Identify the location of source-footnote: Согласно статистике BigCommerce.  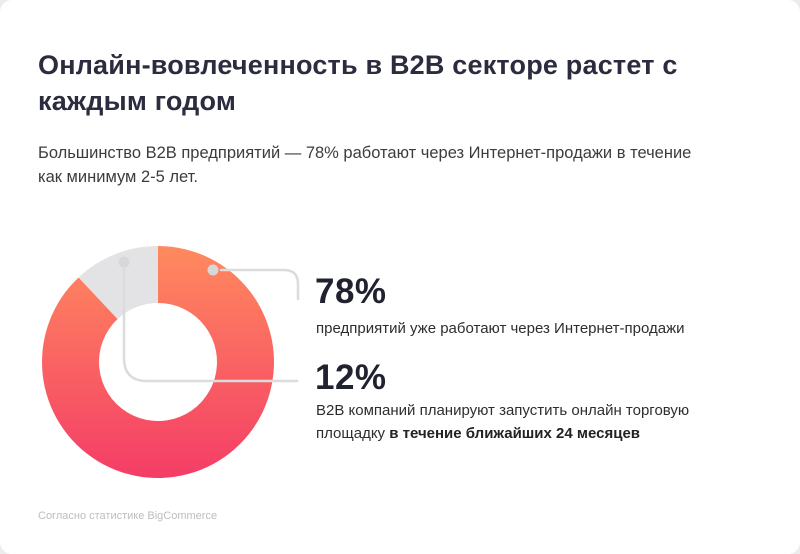
(128, 516).